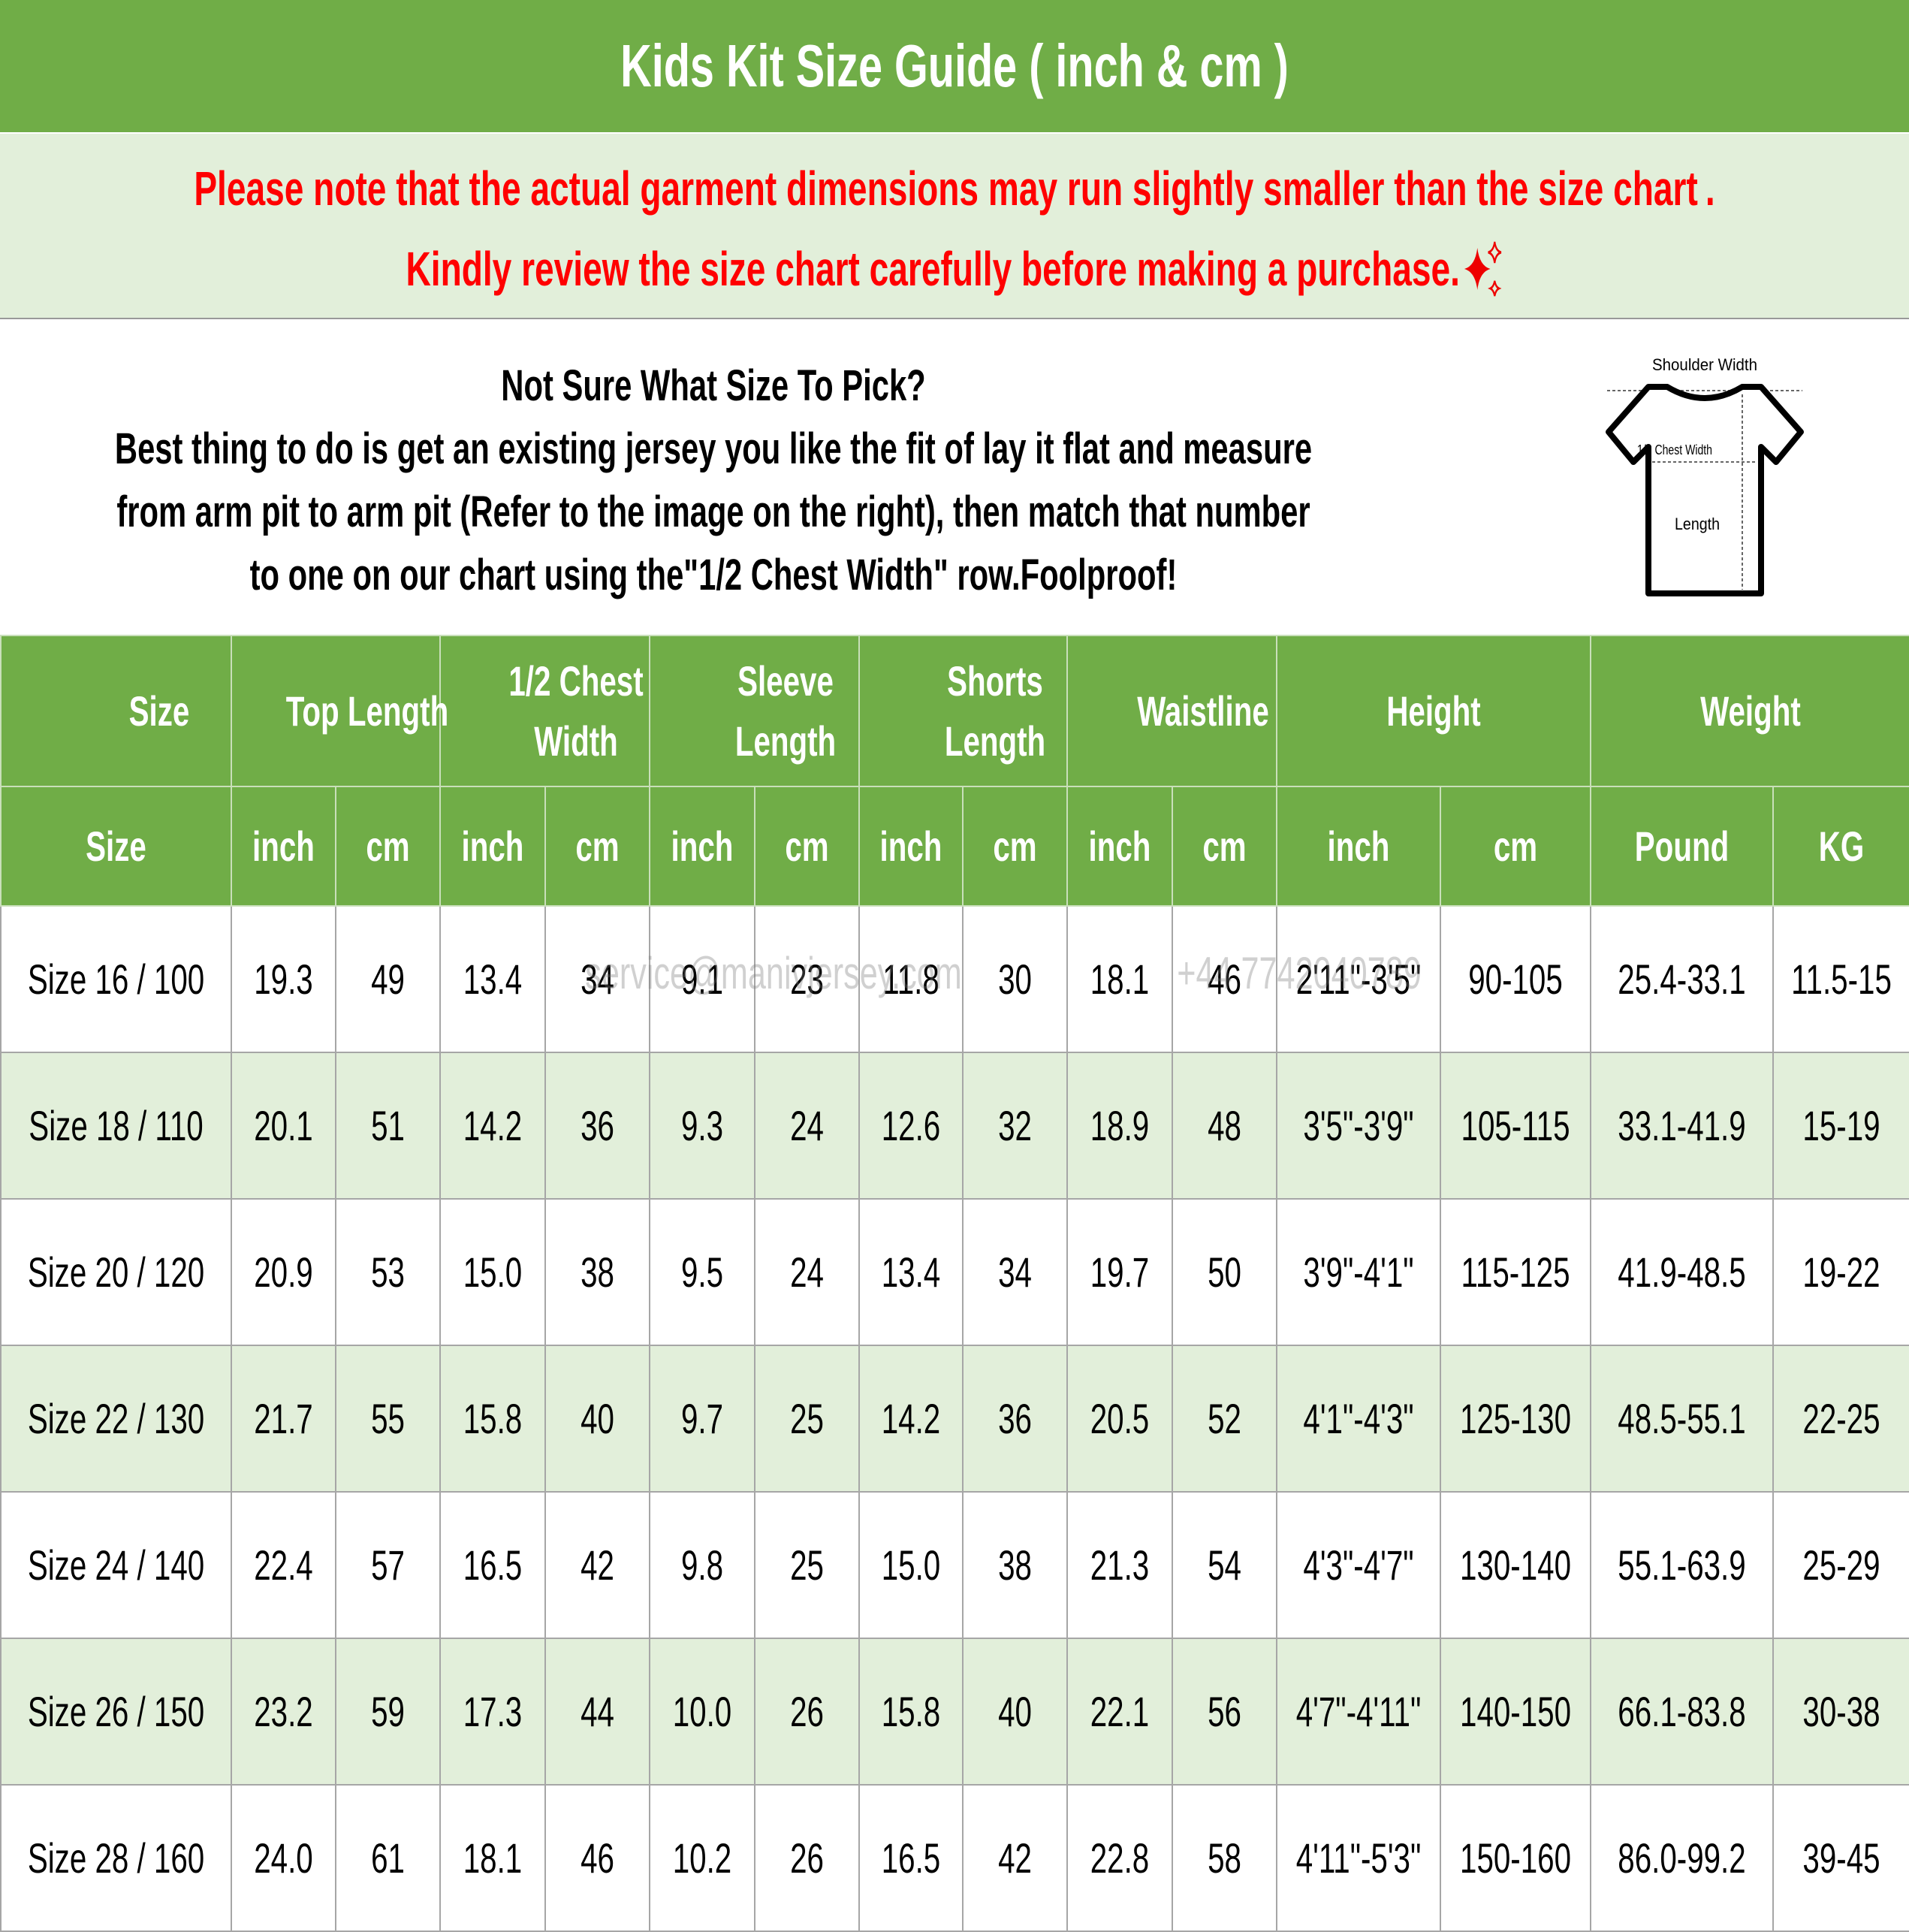 The image size is (1909, 1932). Describe the element at coordinates (702, 1125) in the screenshot. I see `data-cell-text: 9.3` at that location.